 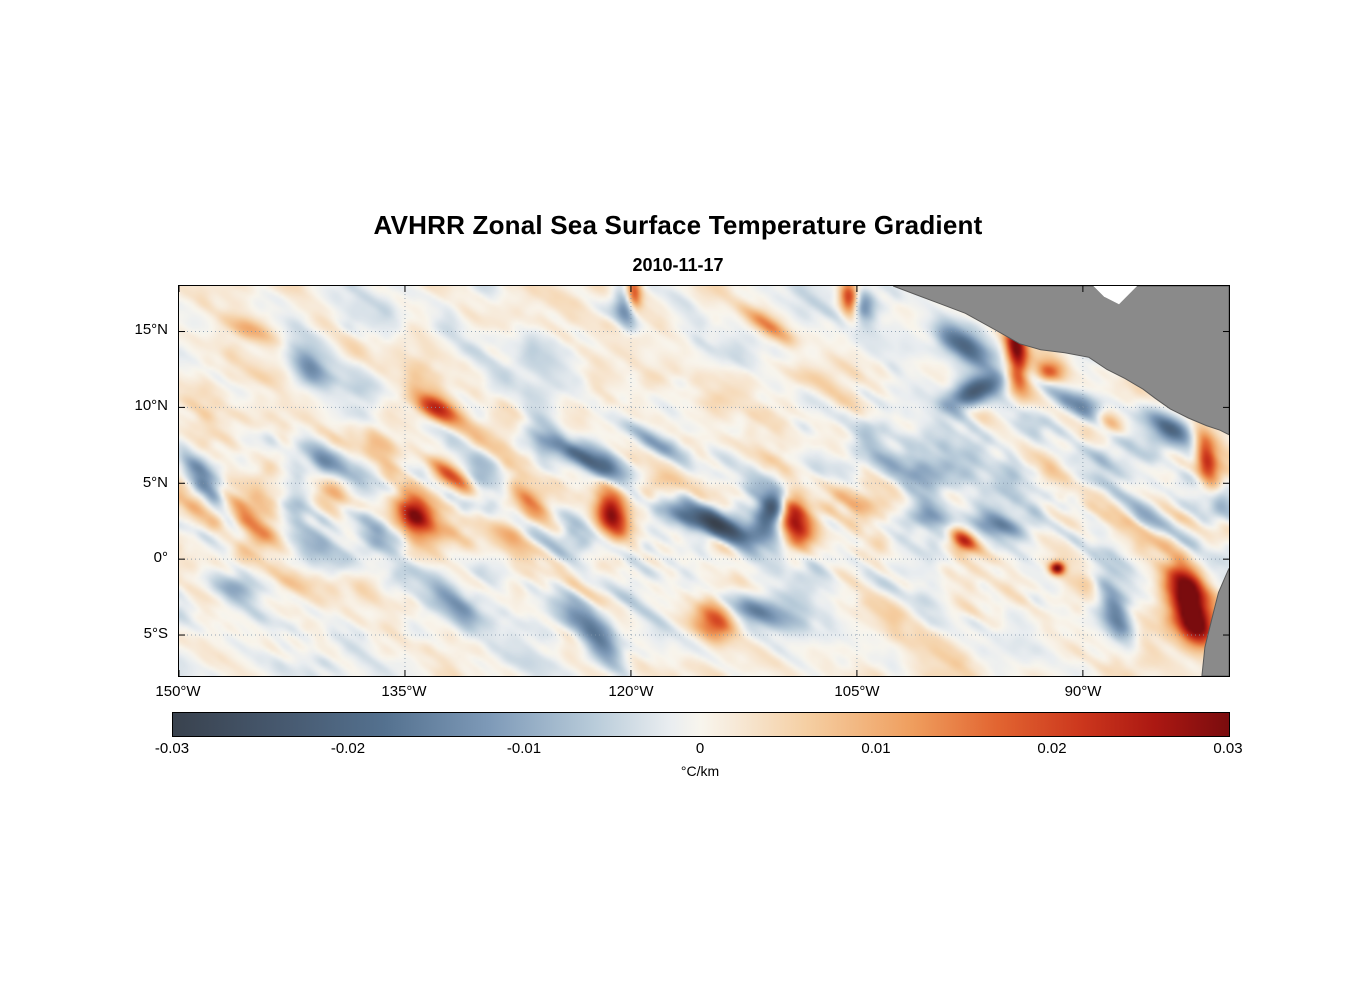 What do you see at coordinates (857, 691) in the screenshot?
I see `x-tick-label: 105°W` at bounding box center [857, 691].